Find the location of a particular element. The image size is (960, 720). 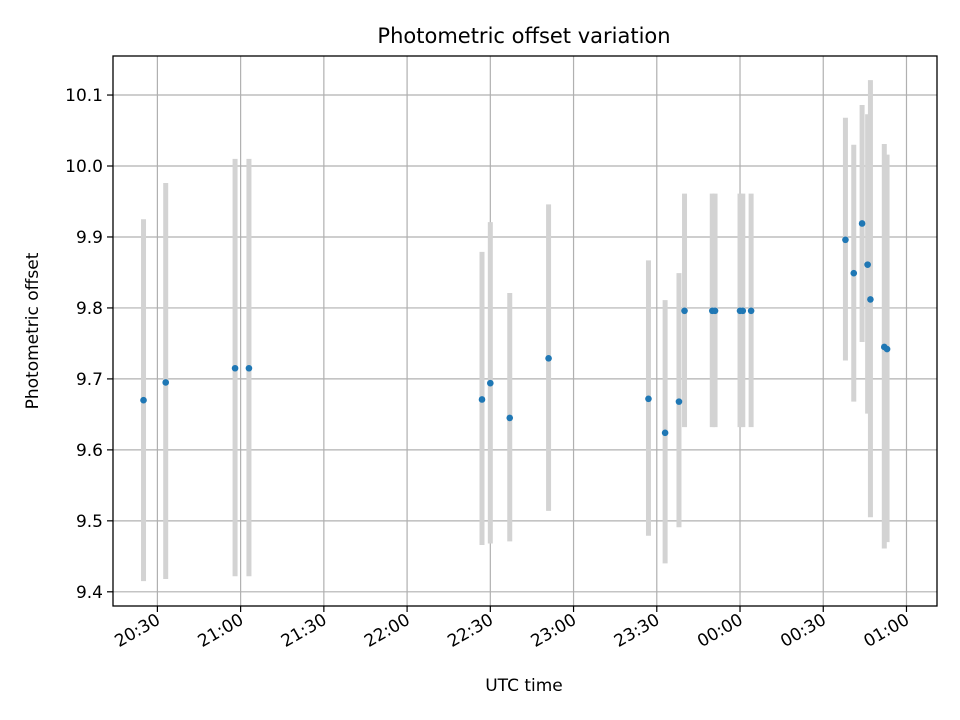

y-tick-label: 9.4 is located at coordinates (89, 593).